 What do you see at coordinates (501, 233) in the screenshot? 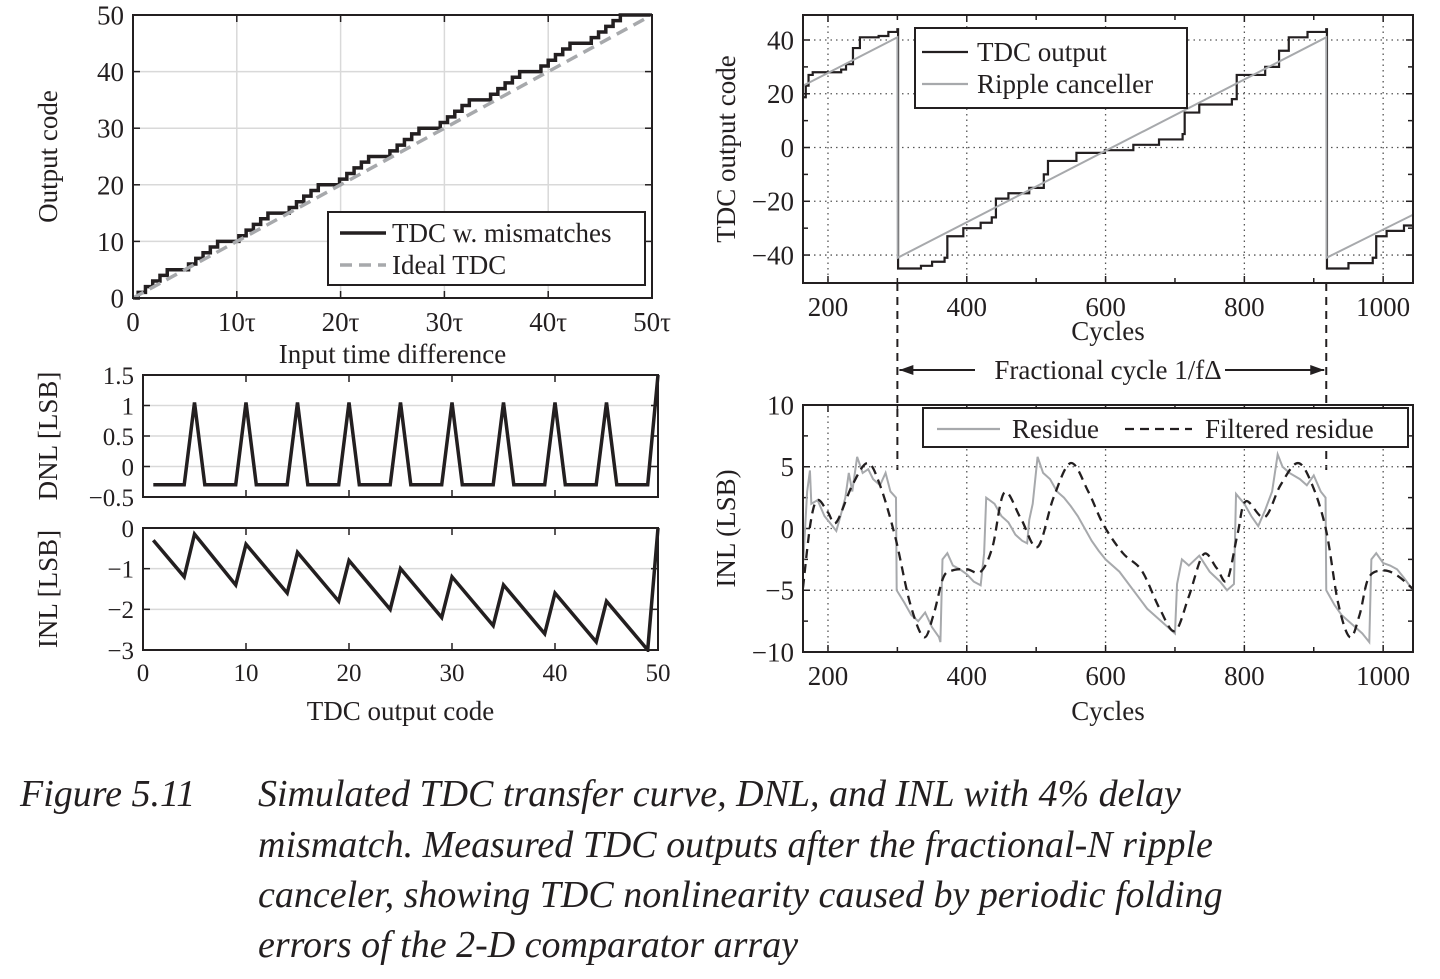
I see `legend-label: TDC w. mismatches` at bounding box center [501, 233].